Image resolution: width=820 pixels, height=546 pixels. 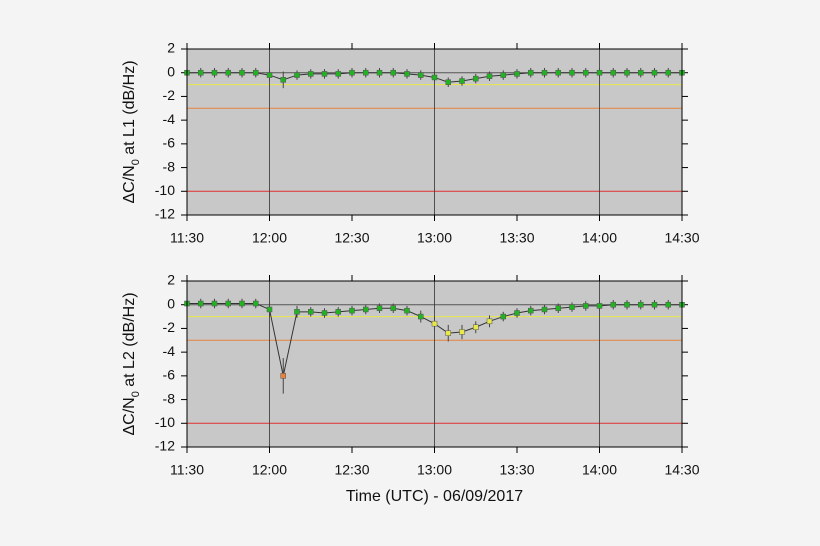 What do you see at coordinates (681, 238) in the screenshot?
I see `x-tick-label: 14:30` at bounding box center [681, 238].